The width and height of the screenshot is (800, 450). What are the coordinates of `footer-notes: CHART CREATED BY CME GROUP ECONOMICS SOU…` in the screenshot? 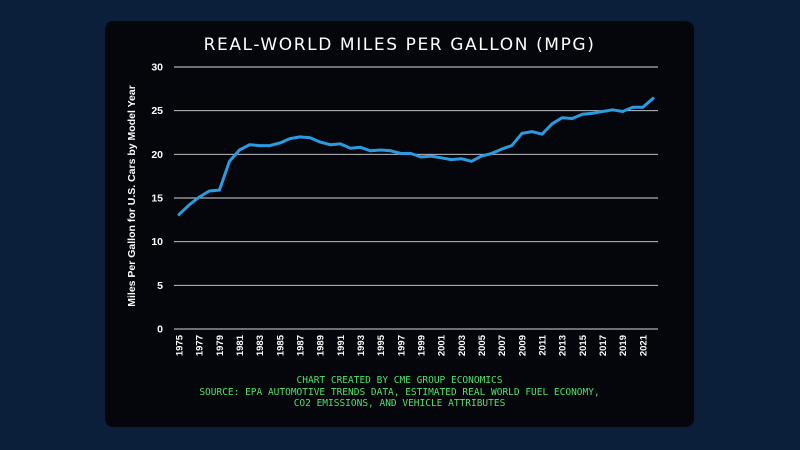 It's located at (399, 392).